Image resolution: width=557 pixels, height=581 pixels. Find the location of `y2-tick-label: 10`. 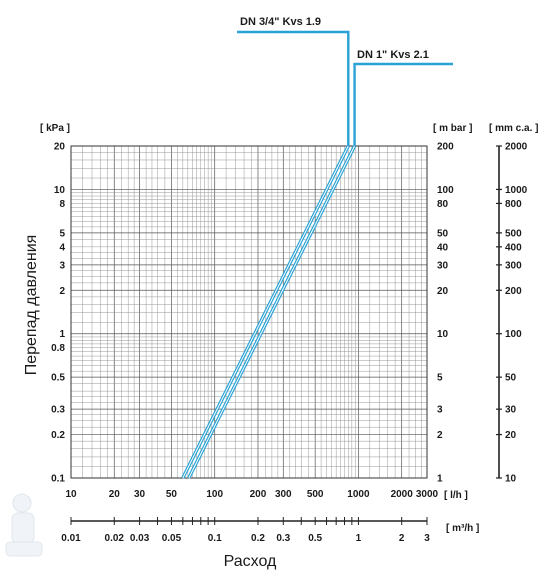

y2-tick-label: 10 is located at coordinates (443, 334).